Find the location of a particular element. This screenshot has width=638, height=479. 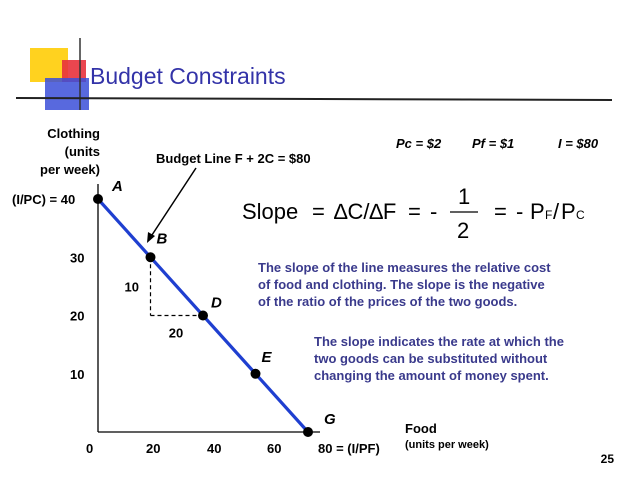

price-food: Pf = $1 is located at coordinates (493, 143).